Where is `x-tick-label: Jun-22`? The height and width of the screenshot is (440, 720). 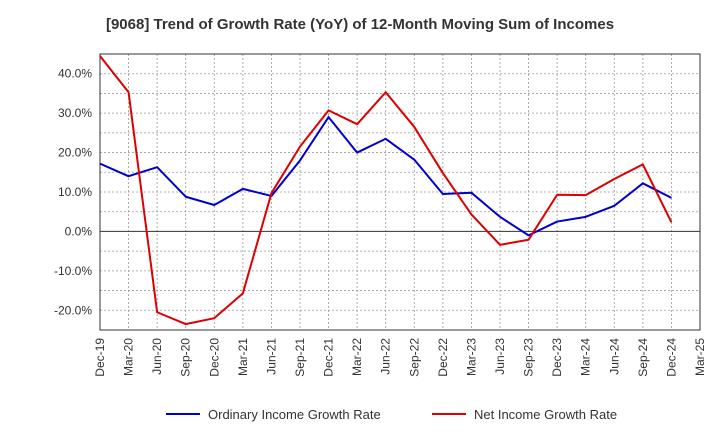
x-tick-label: Jun-22 is located at coordinates (386, 356).